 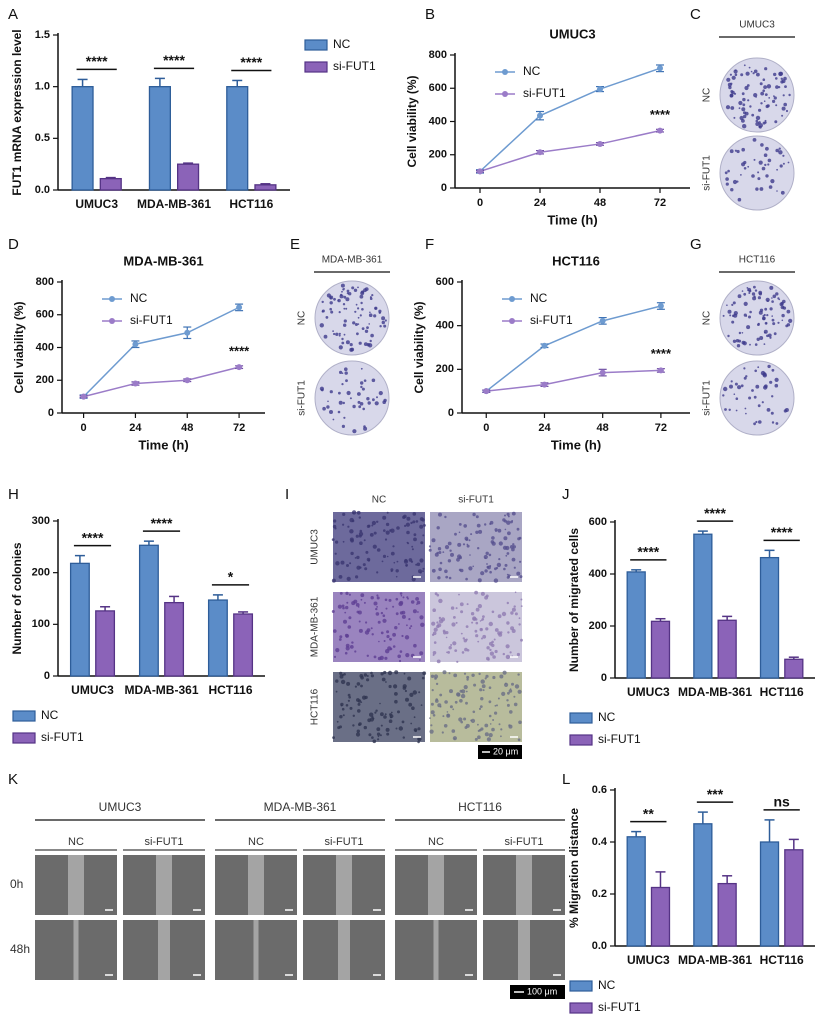 What do you see at coordinates (112, 299) in the screenshot?
I see `legend-marker` at bounding box center [112, 299].